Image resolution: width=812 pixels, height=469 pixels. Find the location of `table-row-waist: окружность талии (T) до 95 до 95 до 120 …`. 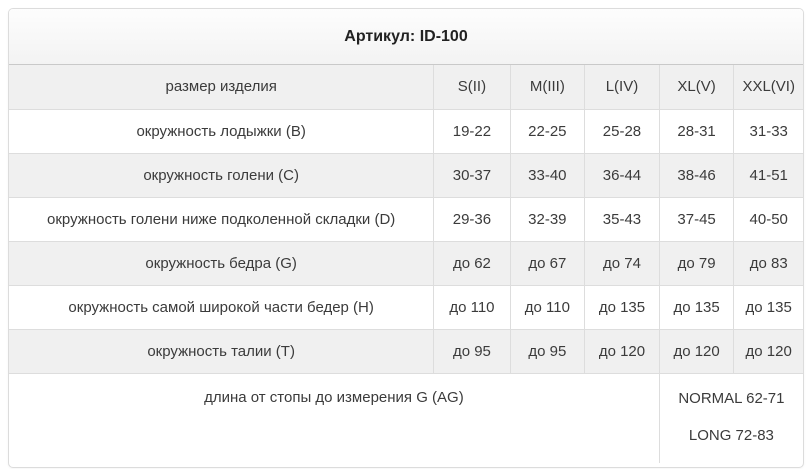

table-row-waist: окружность талии (T) до 95 до 95 до 120 … is located at coordinates (406, 350).